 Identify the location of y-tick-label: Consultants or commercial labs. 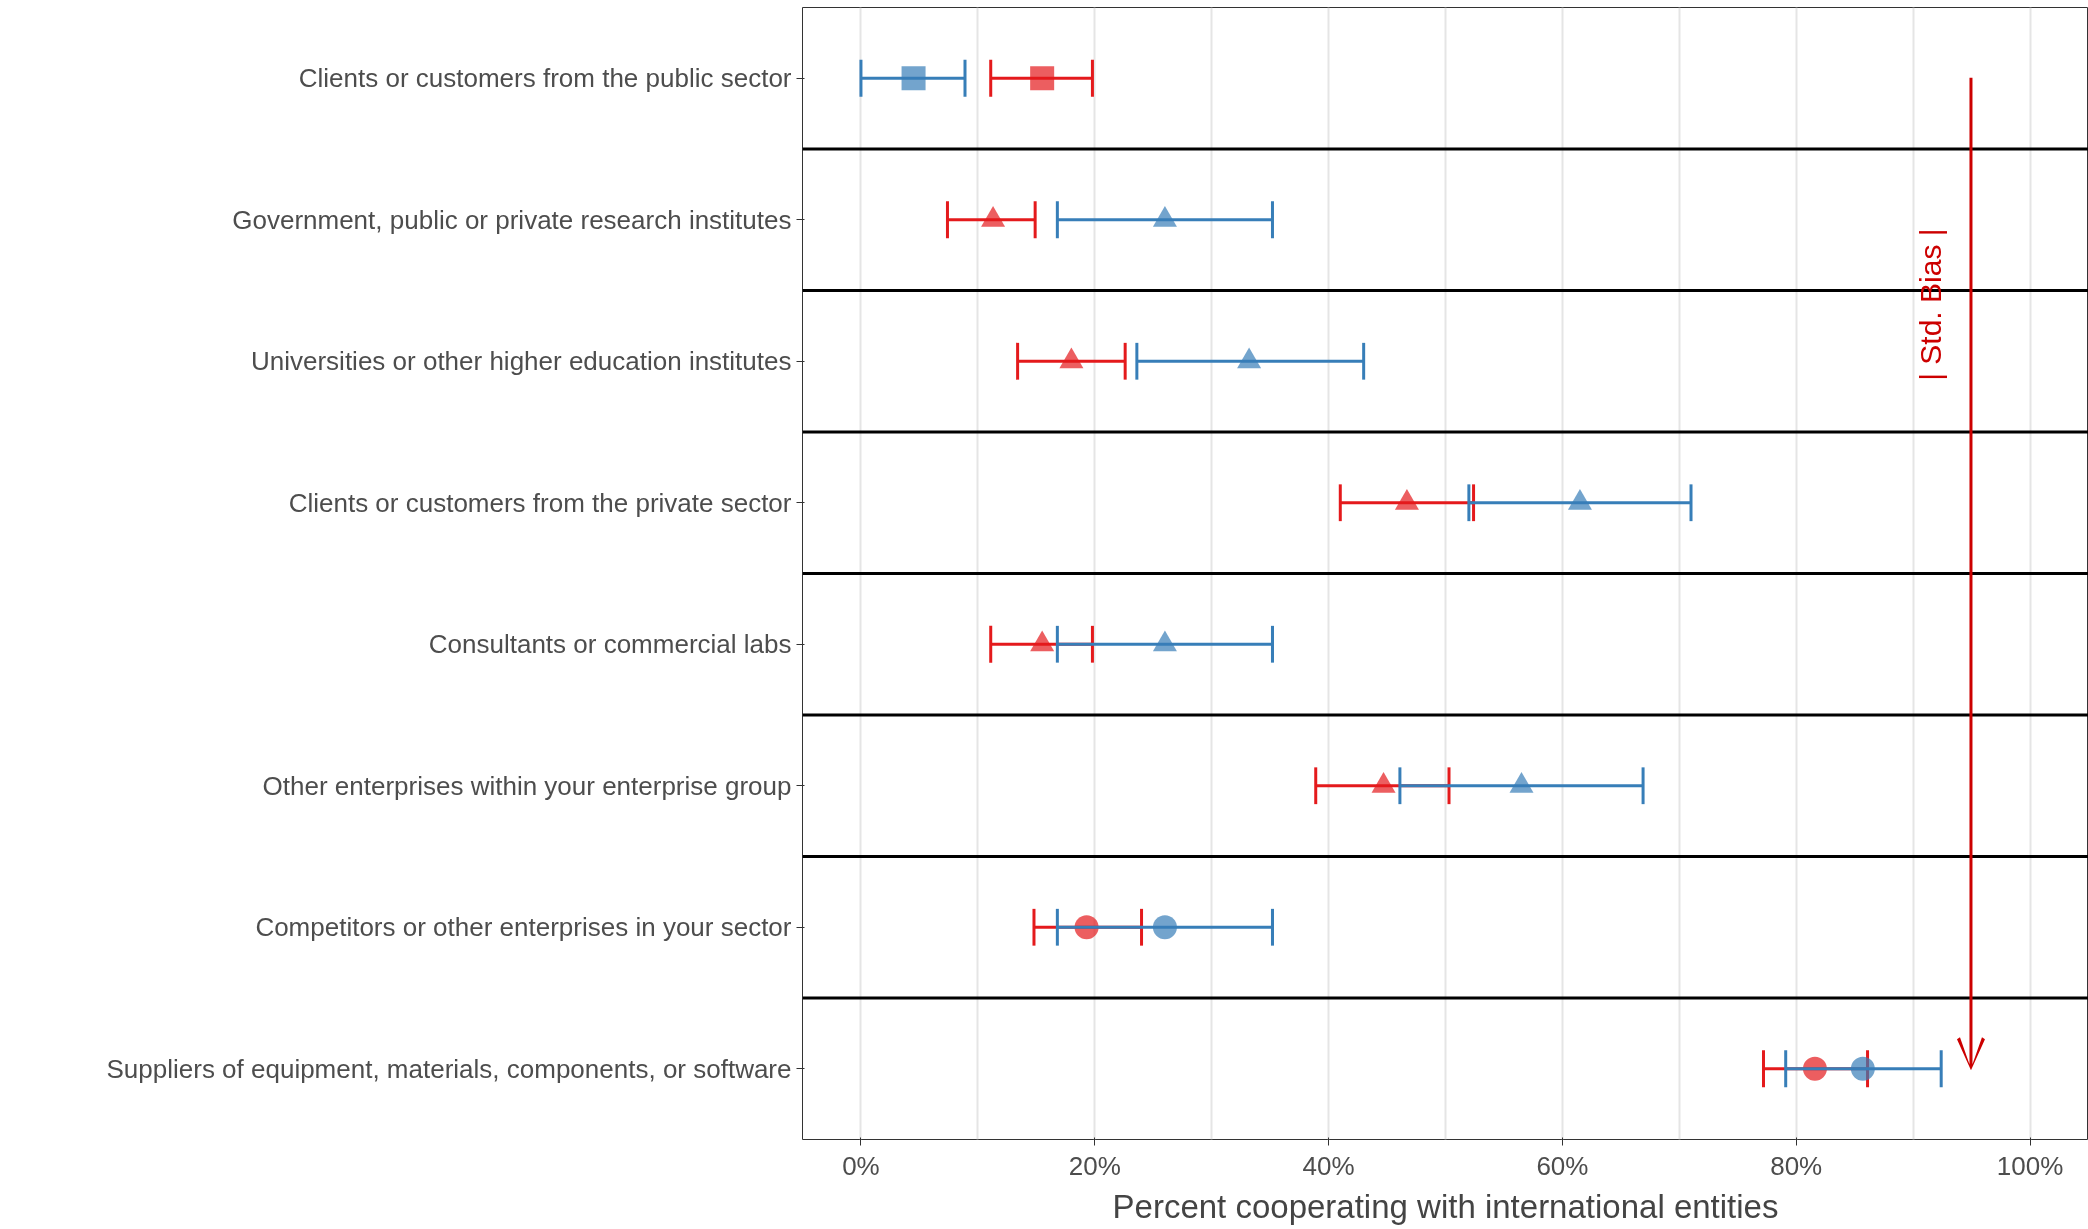
(610, 644).